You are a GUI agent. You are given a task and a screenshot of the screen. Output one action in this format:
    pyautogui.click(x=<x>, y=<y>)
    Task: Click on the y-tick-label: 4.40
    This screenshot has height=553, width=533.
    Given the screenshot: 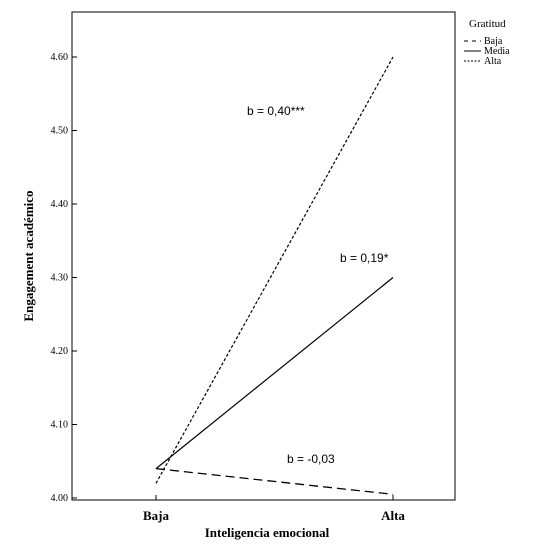 What is the action you would take?
    pyautogui.click(x=60, y=204)
    